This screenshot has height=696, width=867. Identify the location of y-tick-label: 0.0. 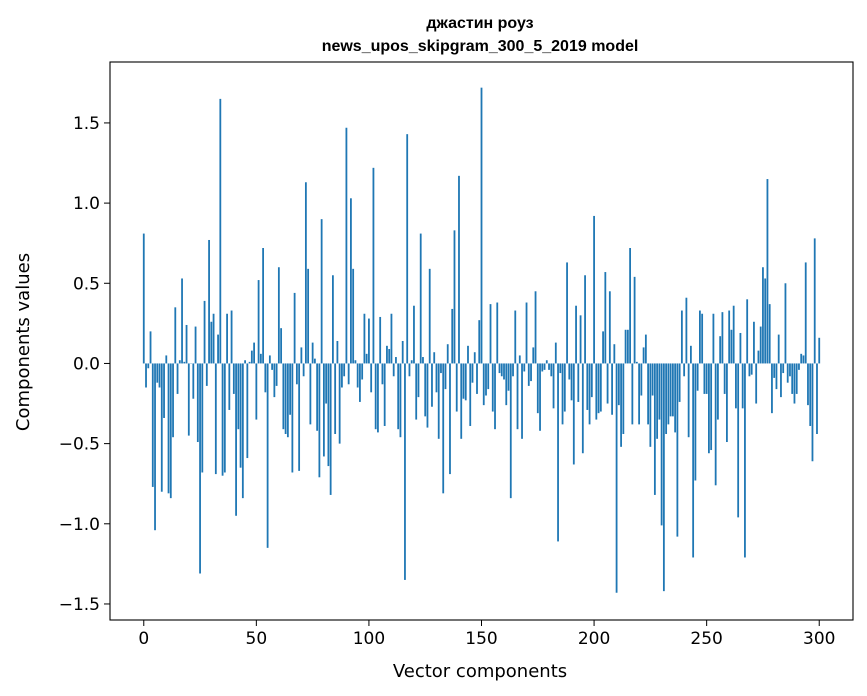
(86, 364).